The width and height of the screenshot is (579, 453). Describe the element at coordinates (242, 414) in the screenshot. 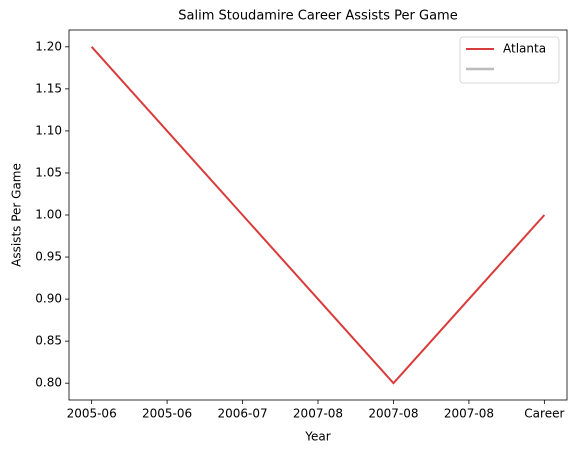

I see `x-tick-label: 2006-07` at that location.